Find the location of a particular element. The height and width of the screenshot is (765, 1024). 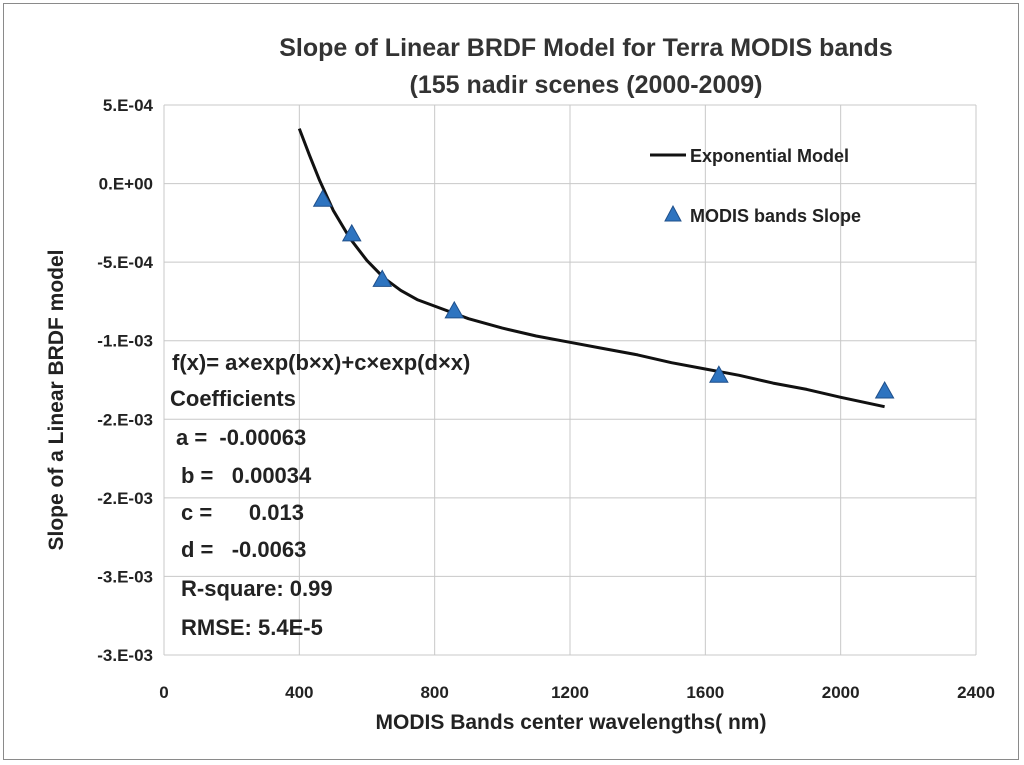

y-tick-label: 5.E-04 is located at coordinates (128, 105).